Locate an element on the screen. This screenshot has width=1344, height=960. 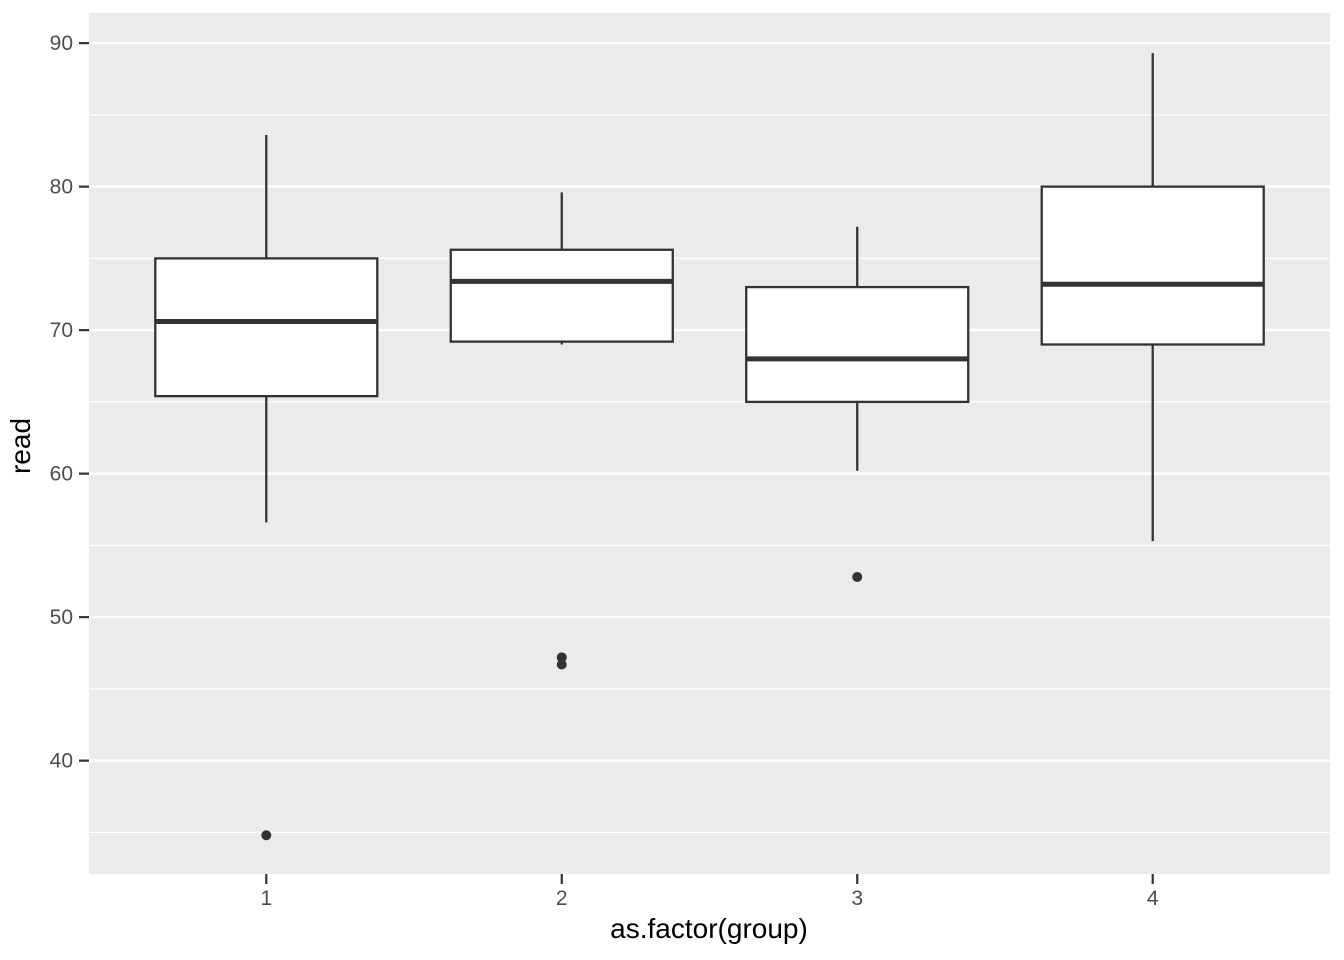
x-axis-title: as.factor(group) is located at coordinates (709, 928).